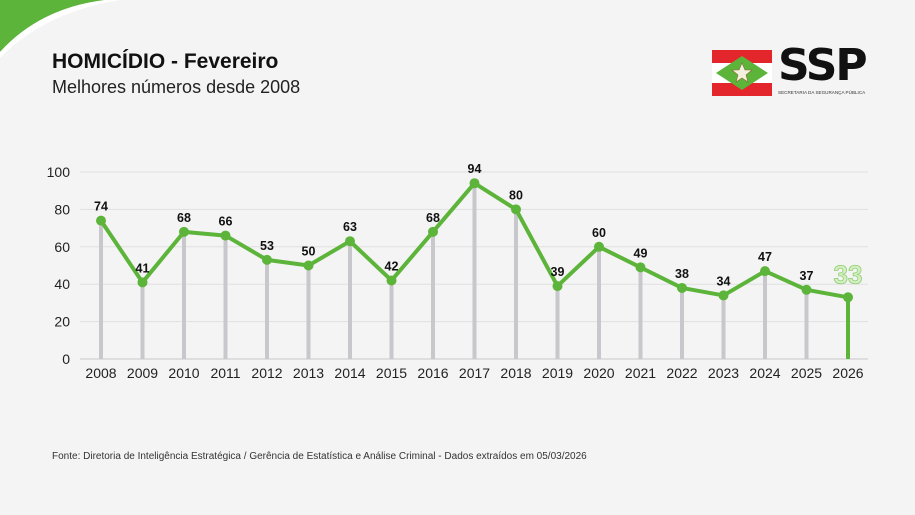  What do you see at coordinates (848, 274) in the screenshot?
I see `highlight-data-label: 33` at bounding box center [848, 274].